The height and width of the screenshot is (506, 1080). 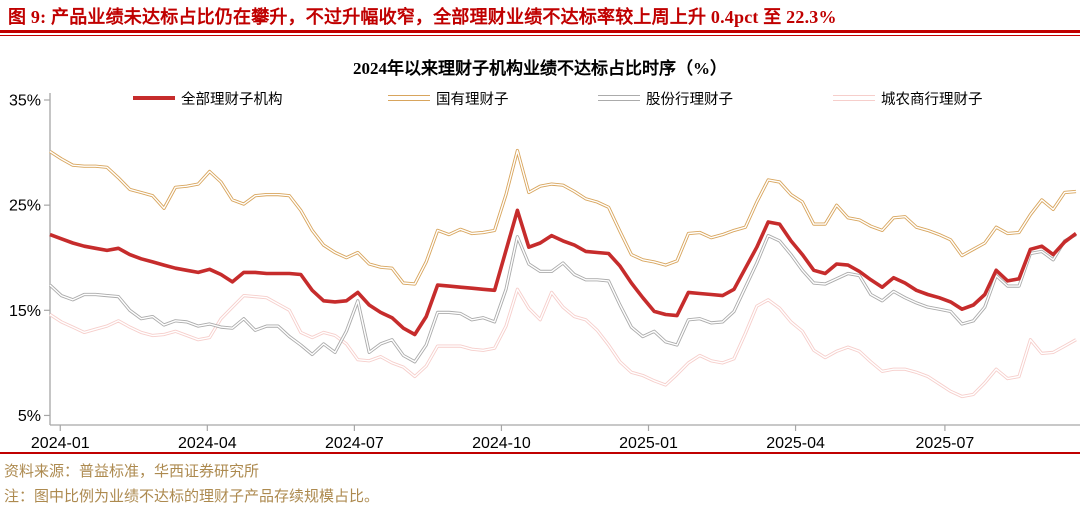 I want to click on x-tick-label: 2024-01, so click(x=60, y=443).